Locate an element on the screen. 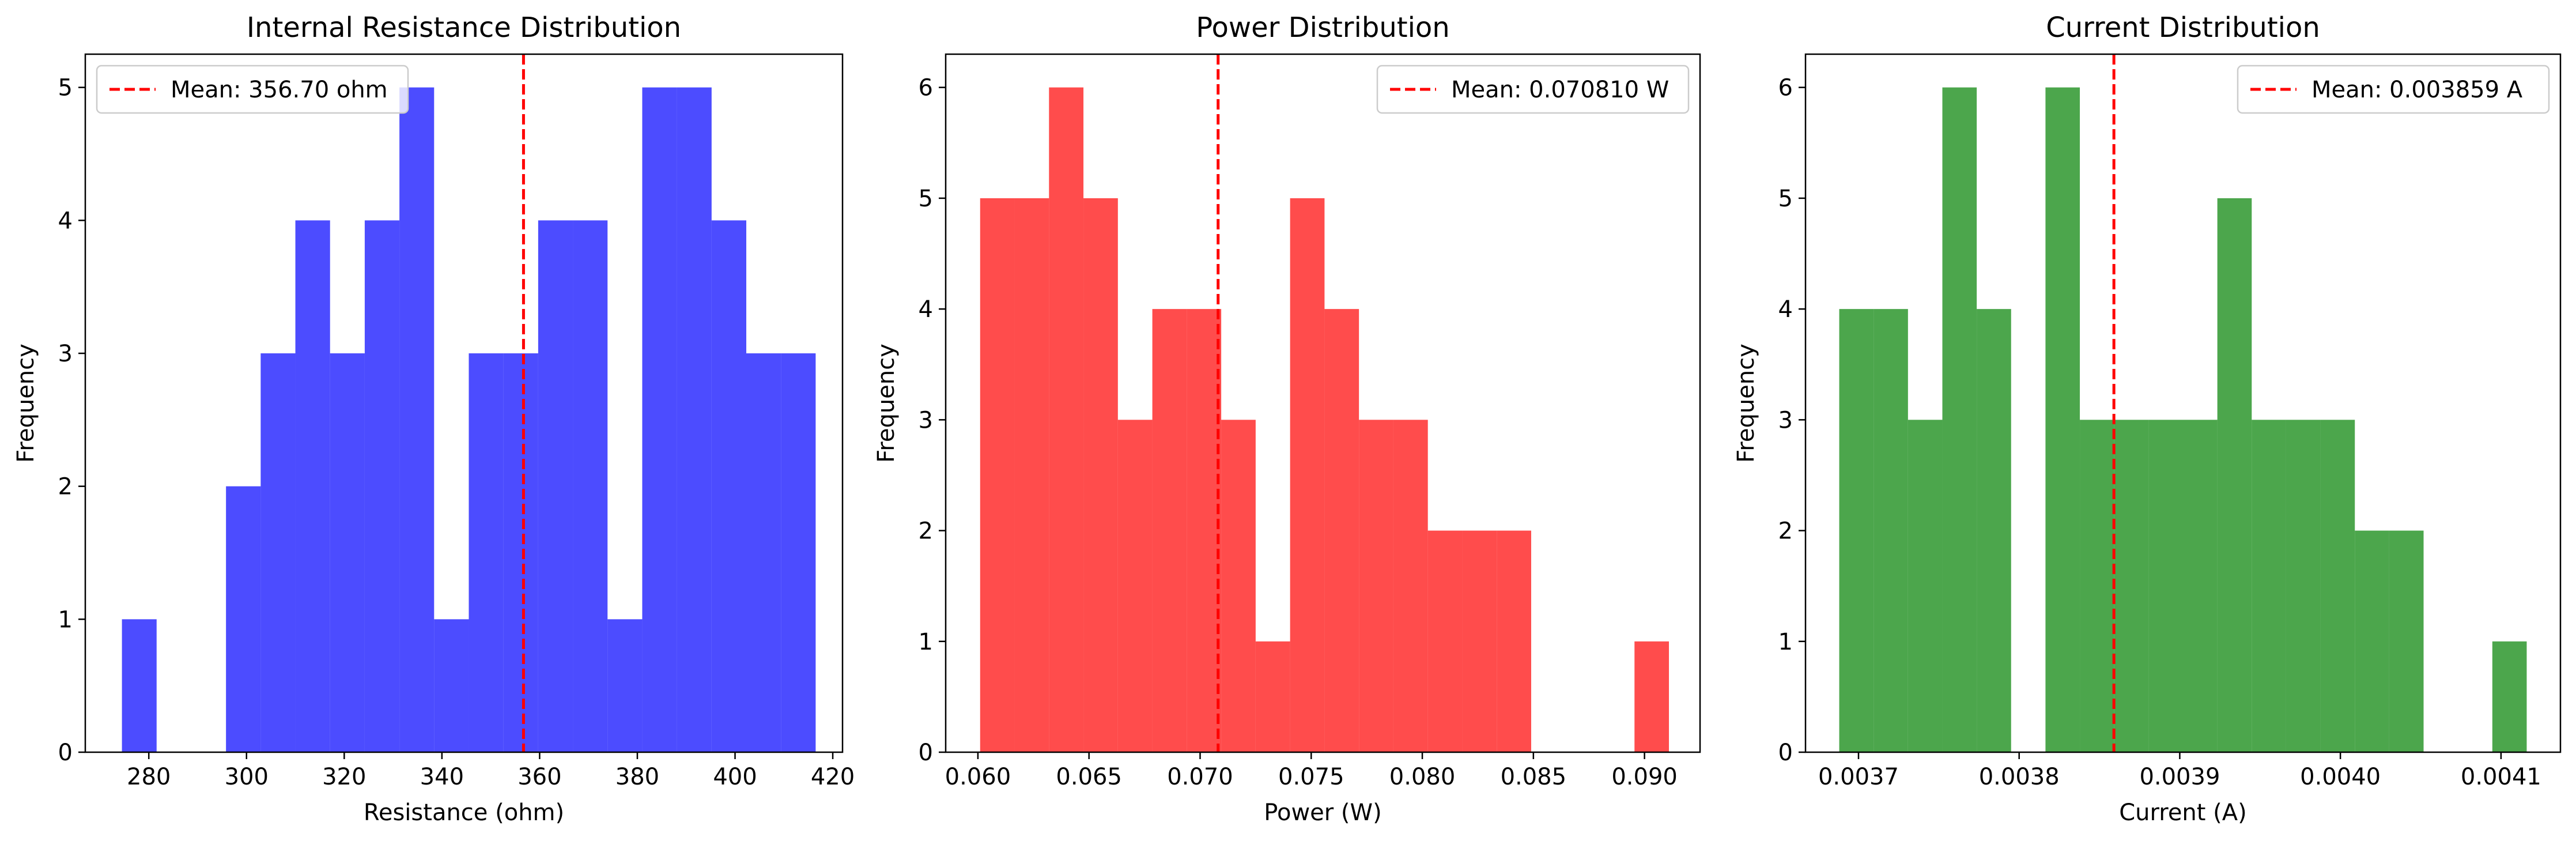  x-tick-label: 360 is located at coordinates (539, 777).